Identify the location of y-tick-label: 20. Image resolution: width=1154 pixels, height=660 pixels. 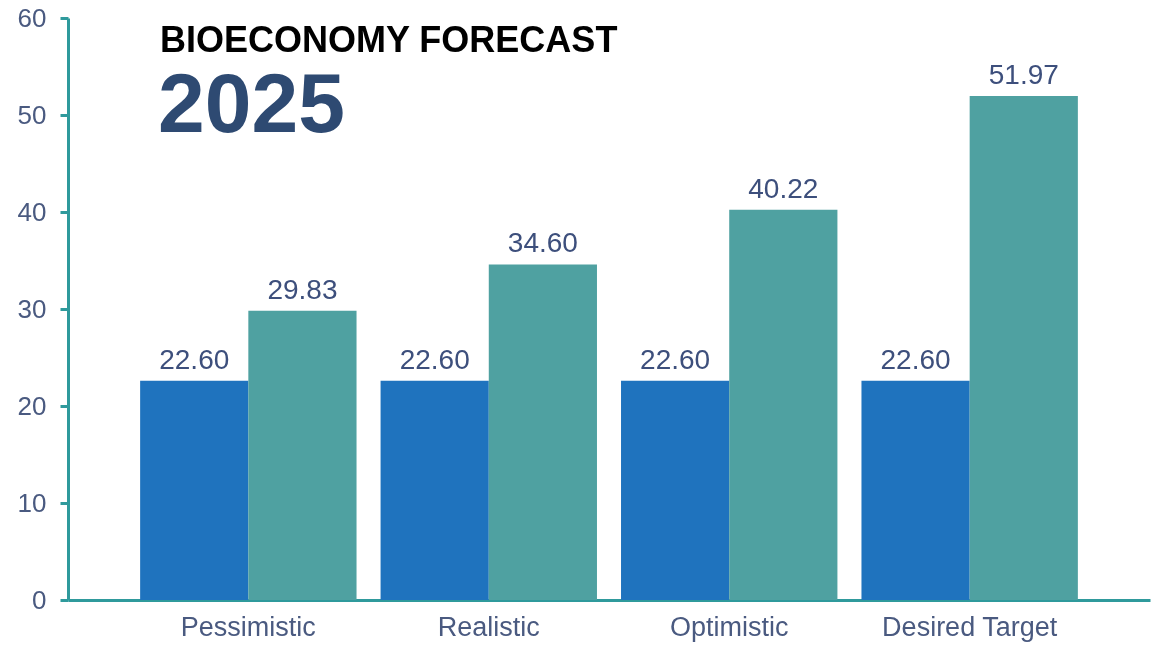
(32, 405).